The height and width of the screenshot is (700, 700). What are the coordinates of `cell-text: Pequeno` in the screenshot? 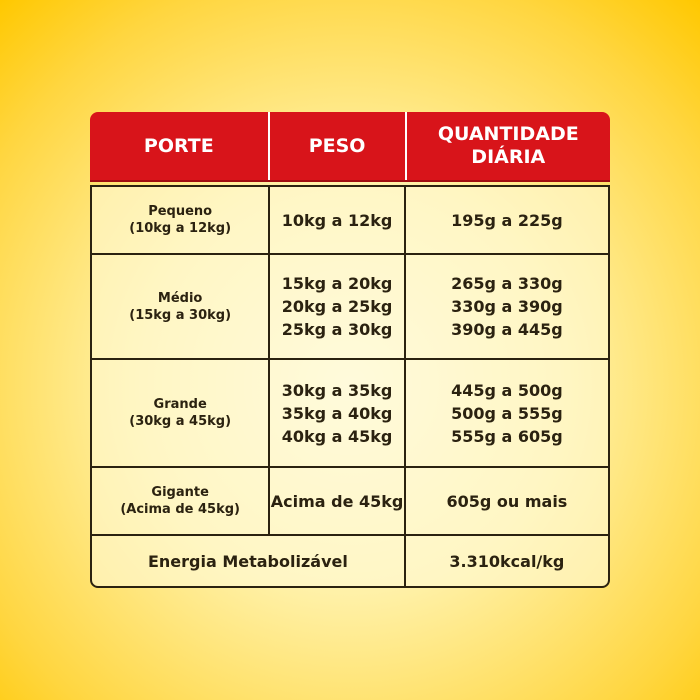 It's located at (180, 211).